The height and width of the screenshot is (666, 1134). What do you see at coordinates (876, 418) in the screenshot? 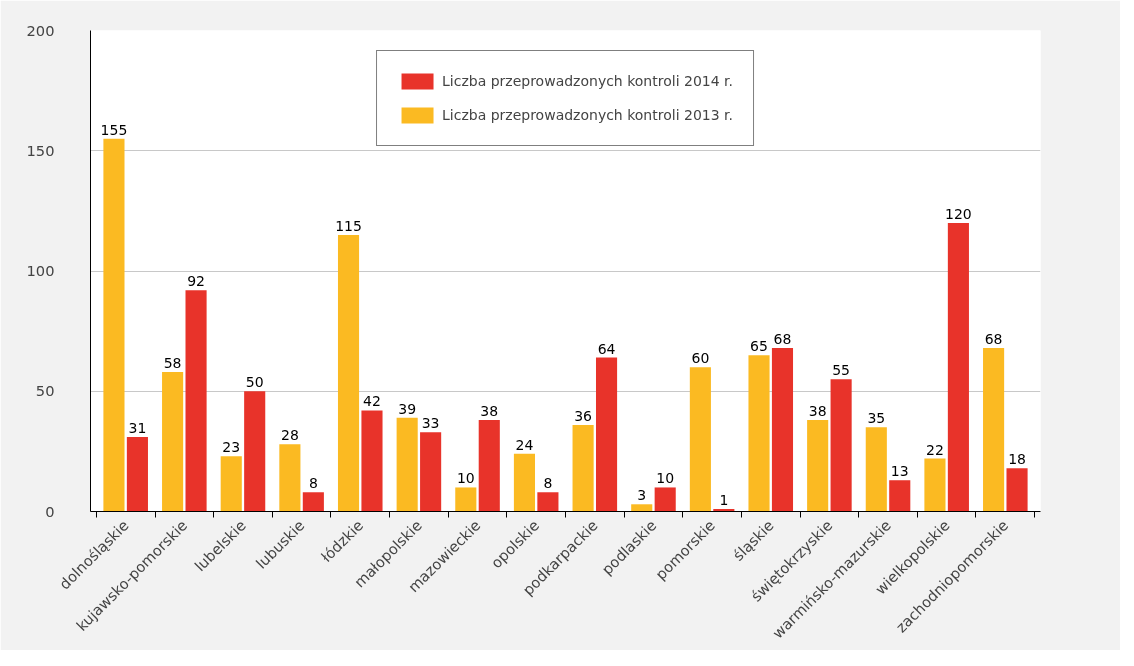
I see `data-label: 35` at bounding box center [876, 418].